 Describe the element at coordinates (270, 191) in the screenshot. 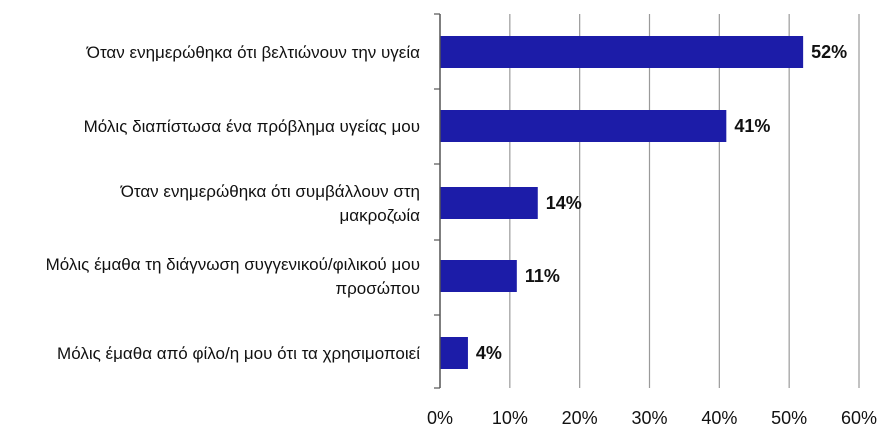

I see `category-label-2-line-0: Όταν ενημερώθηκα ότι συμβάλλουν στη` at that location.